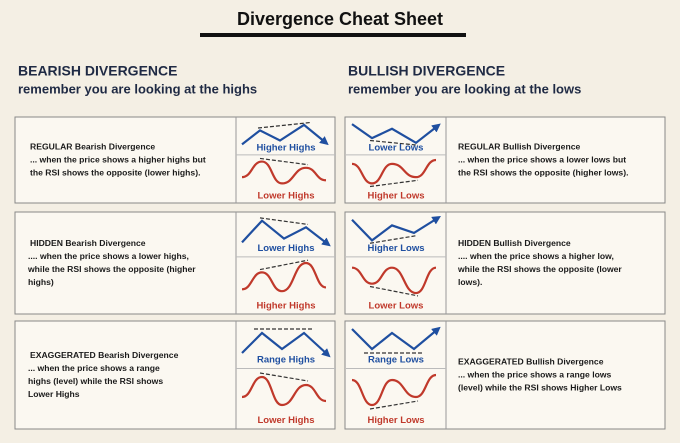 This screenshot has height=443, width=680. I want to click on description-line: while the RSI shows the opposite (higher, so click(111, 269).